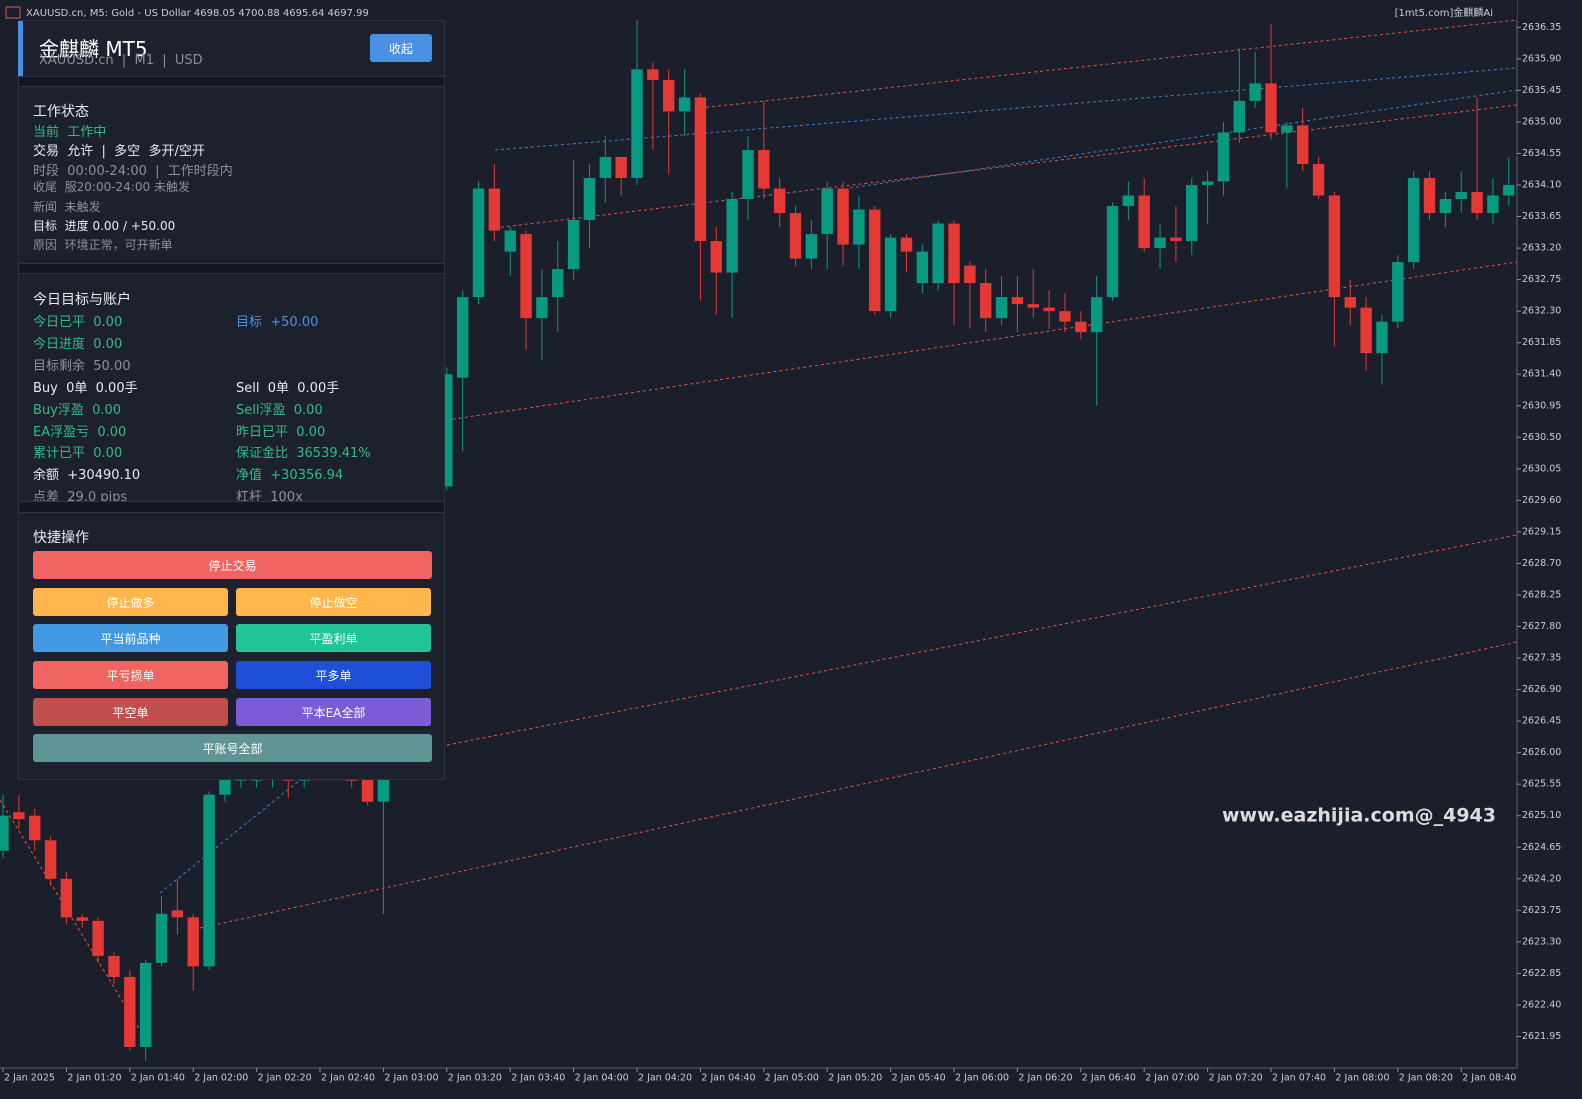 This screenshot has height=1099, width=1582. I want to click on panel-title: 金麒麟 MT5, so click(93, 49).